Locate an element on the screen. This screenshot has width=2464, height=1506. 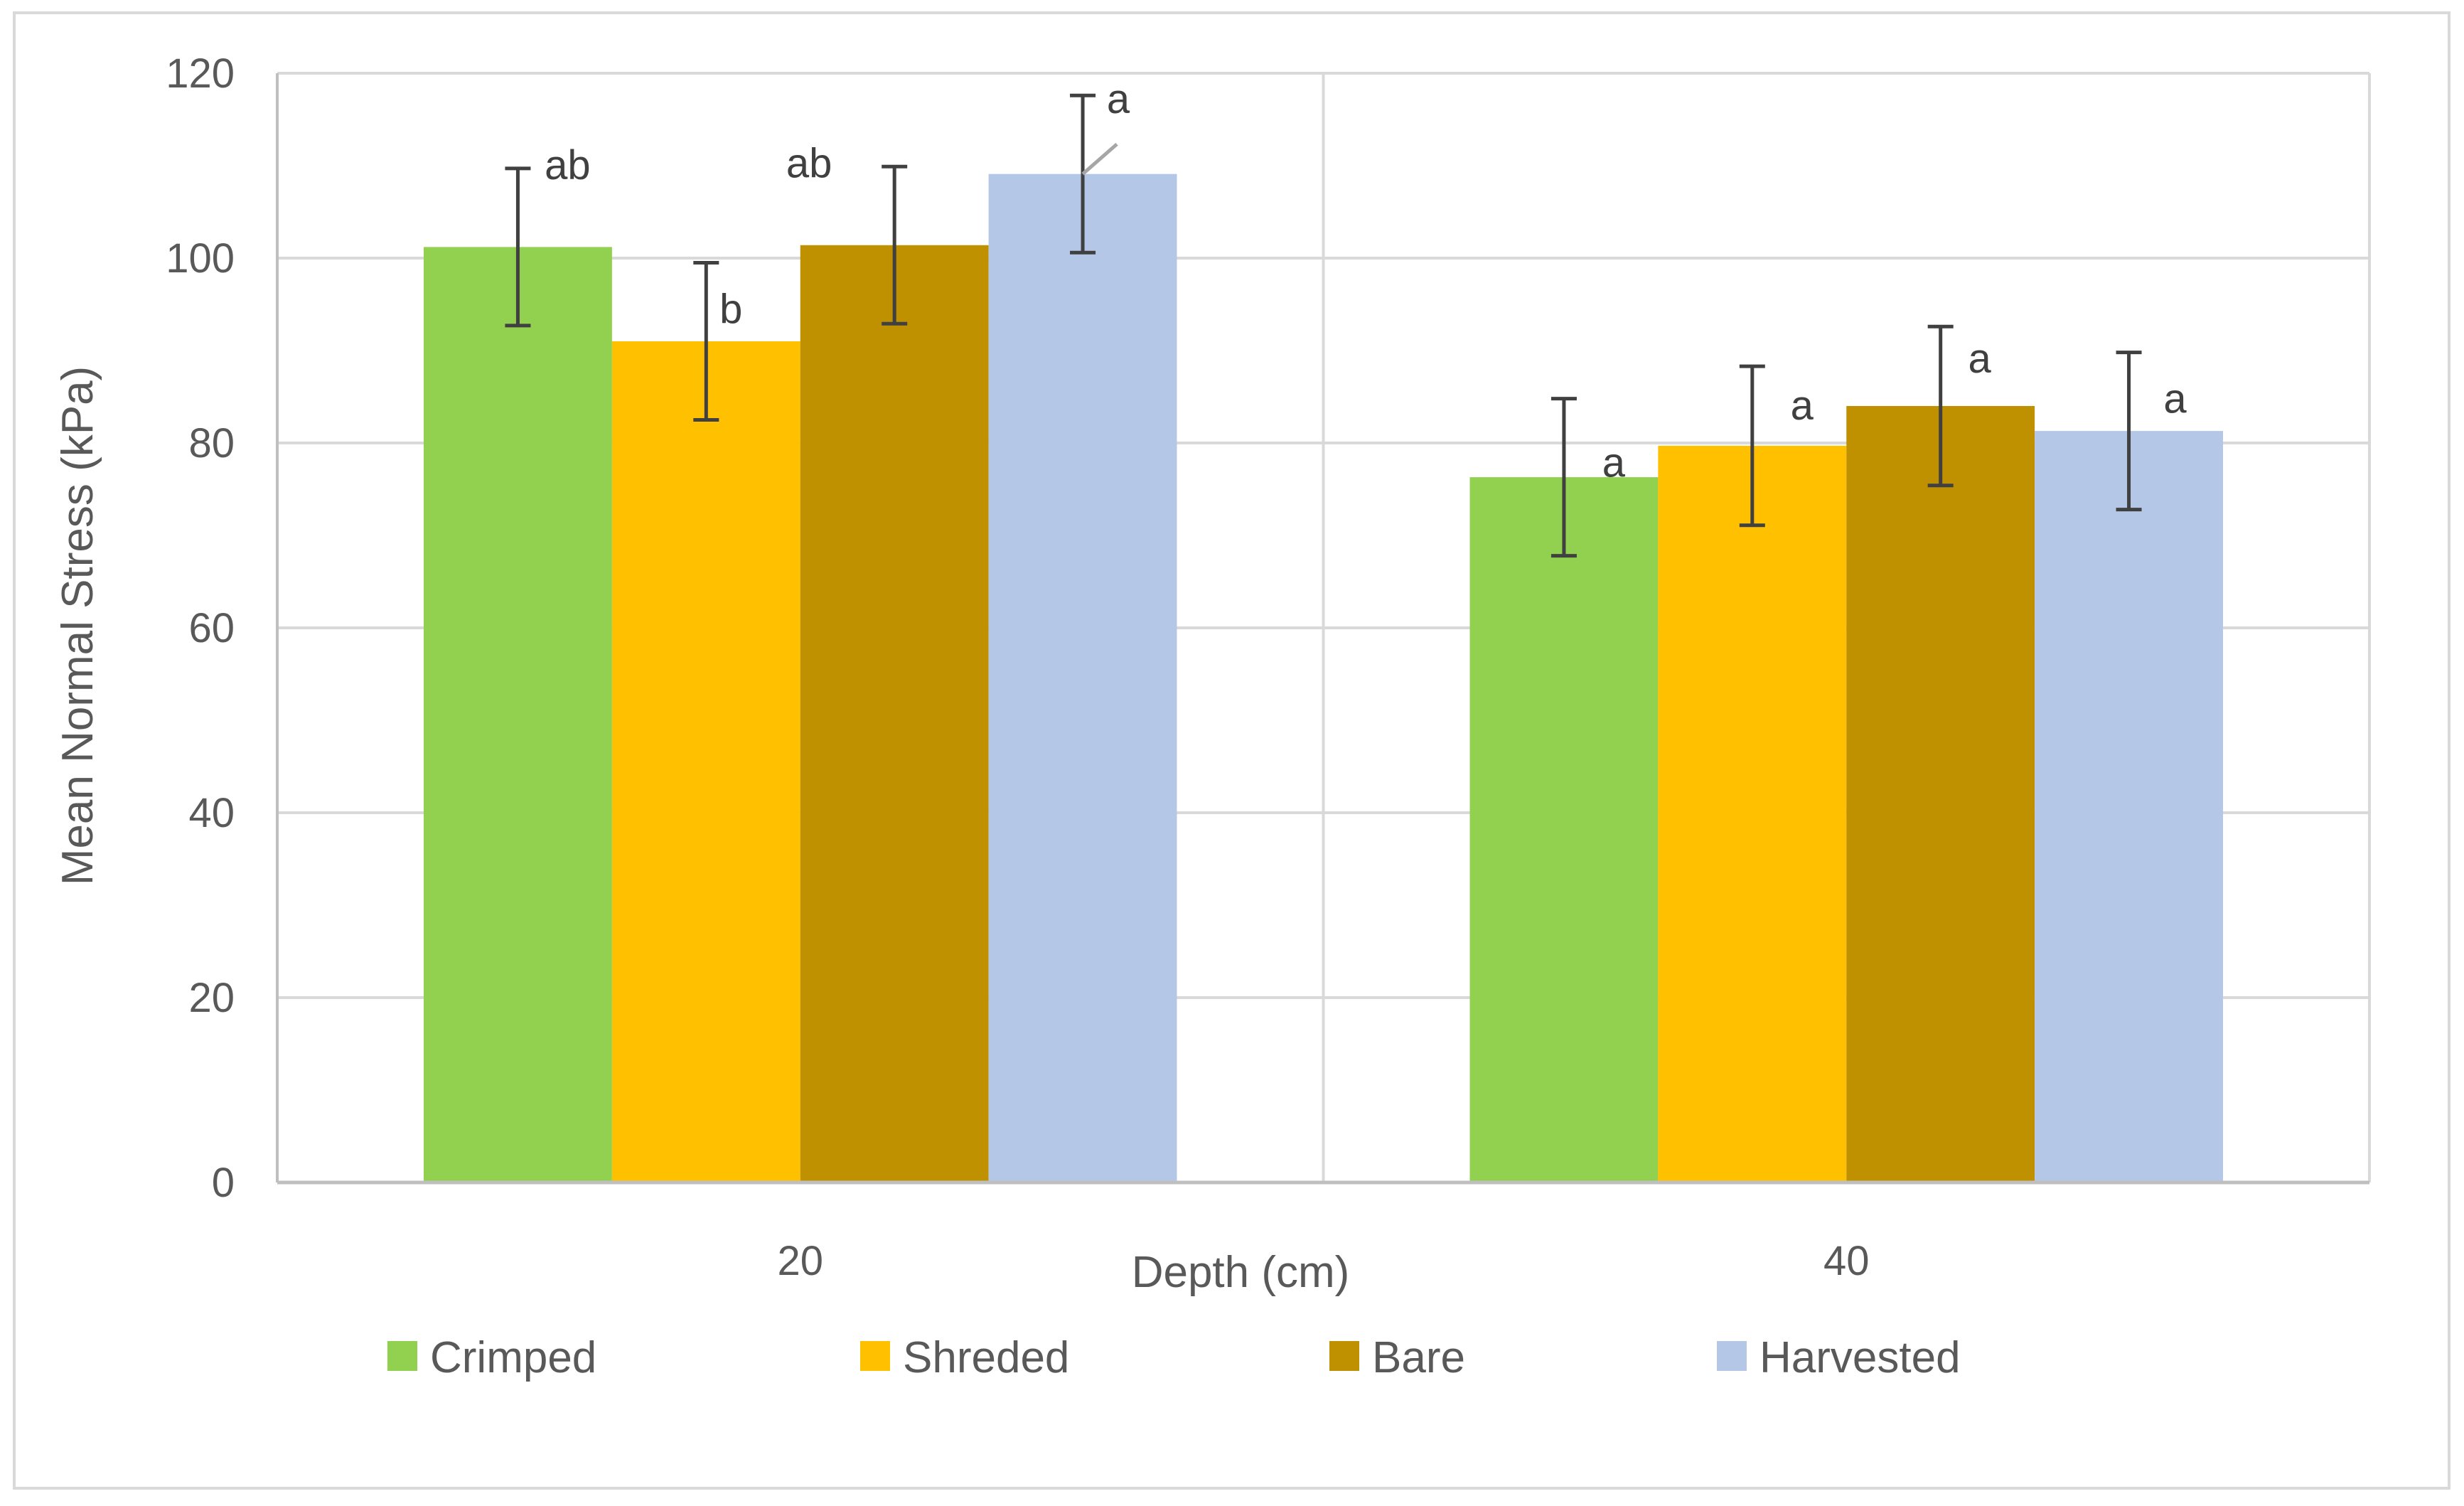
y-tick-label: 40 is located at coordinates (211, 813).